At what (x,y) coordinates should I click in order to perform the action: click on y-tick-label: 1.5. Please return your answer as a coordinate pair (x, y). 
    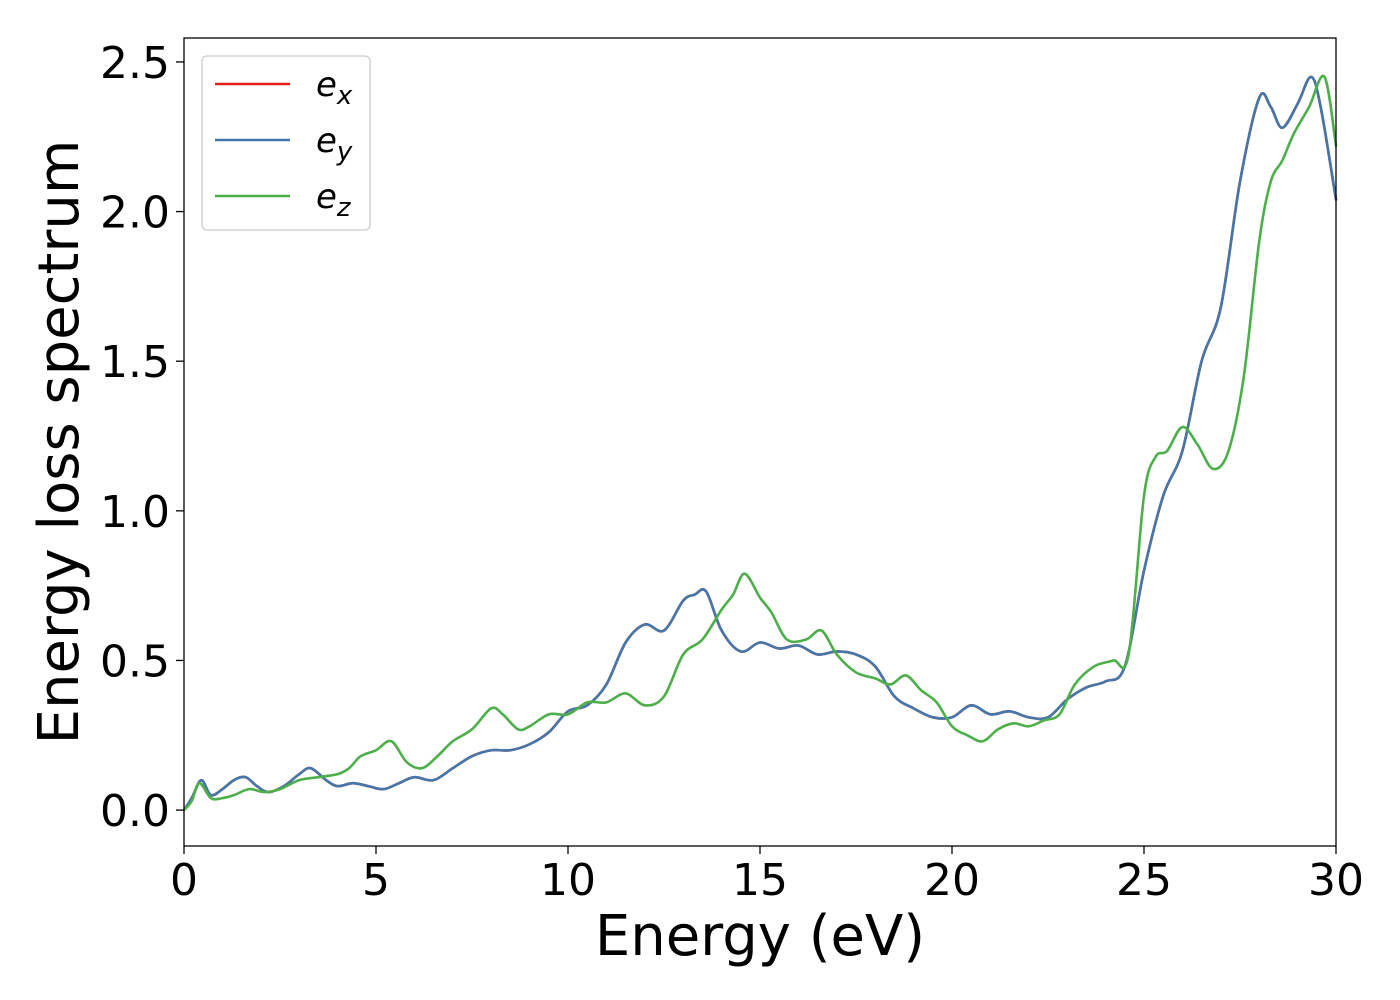
    Looking at the image, I should click on (135, 362).